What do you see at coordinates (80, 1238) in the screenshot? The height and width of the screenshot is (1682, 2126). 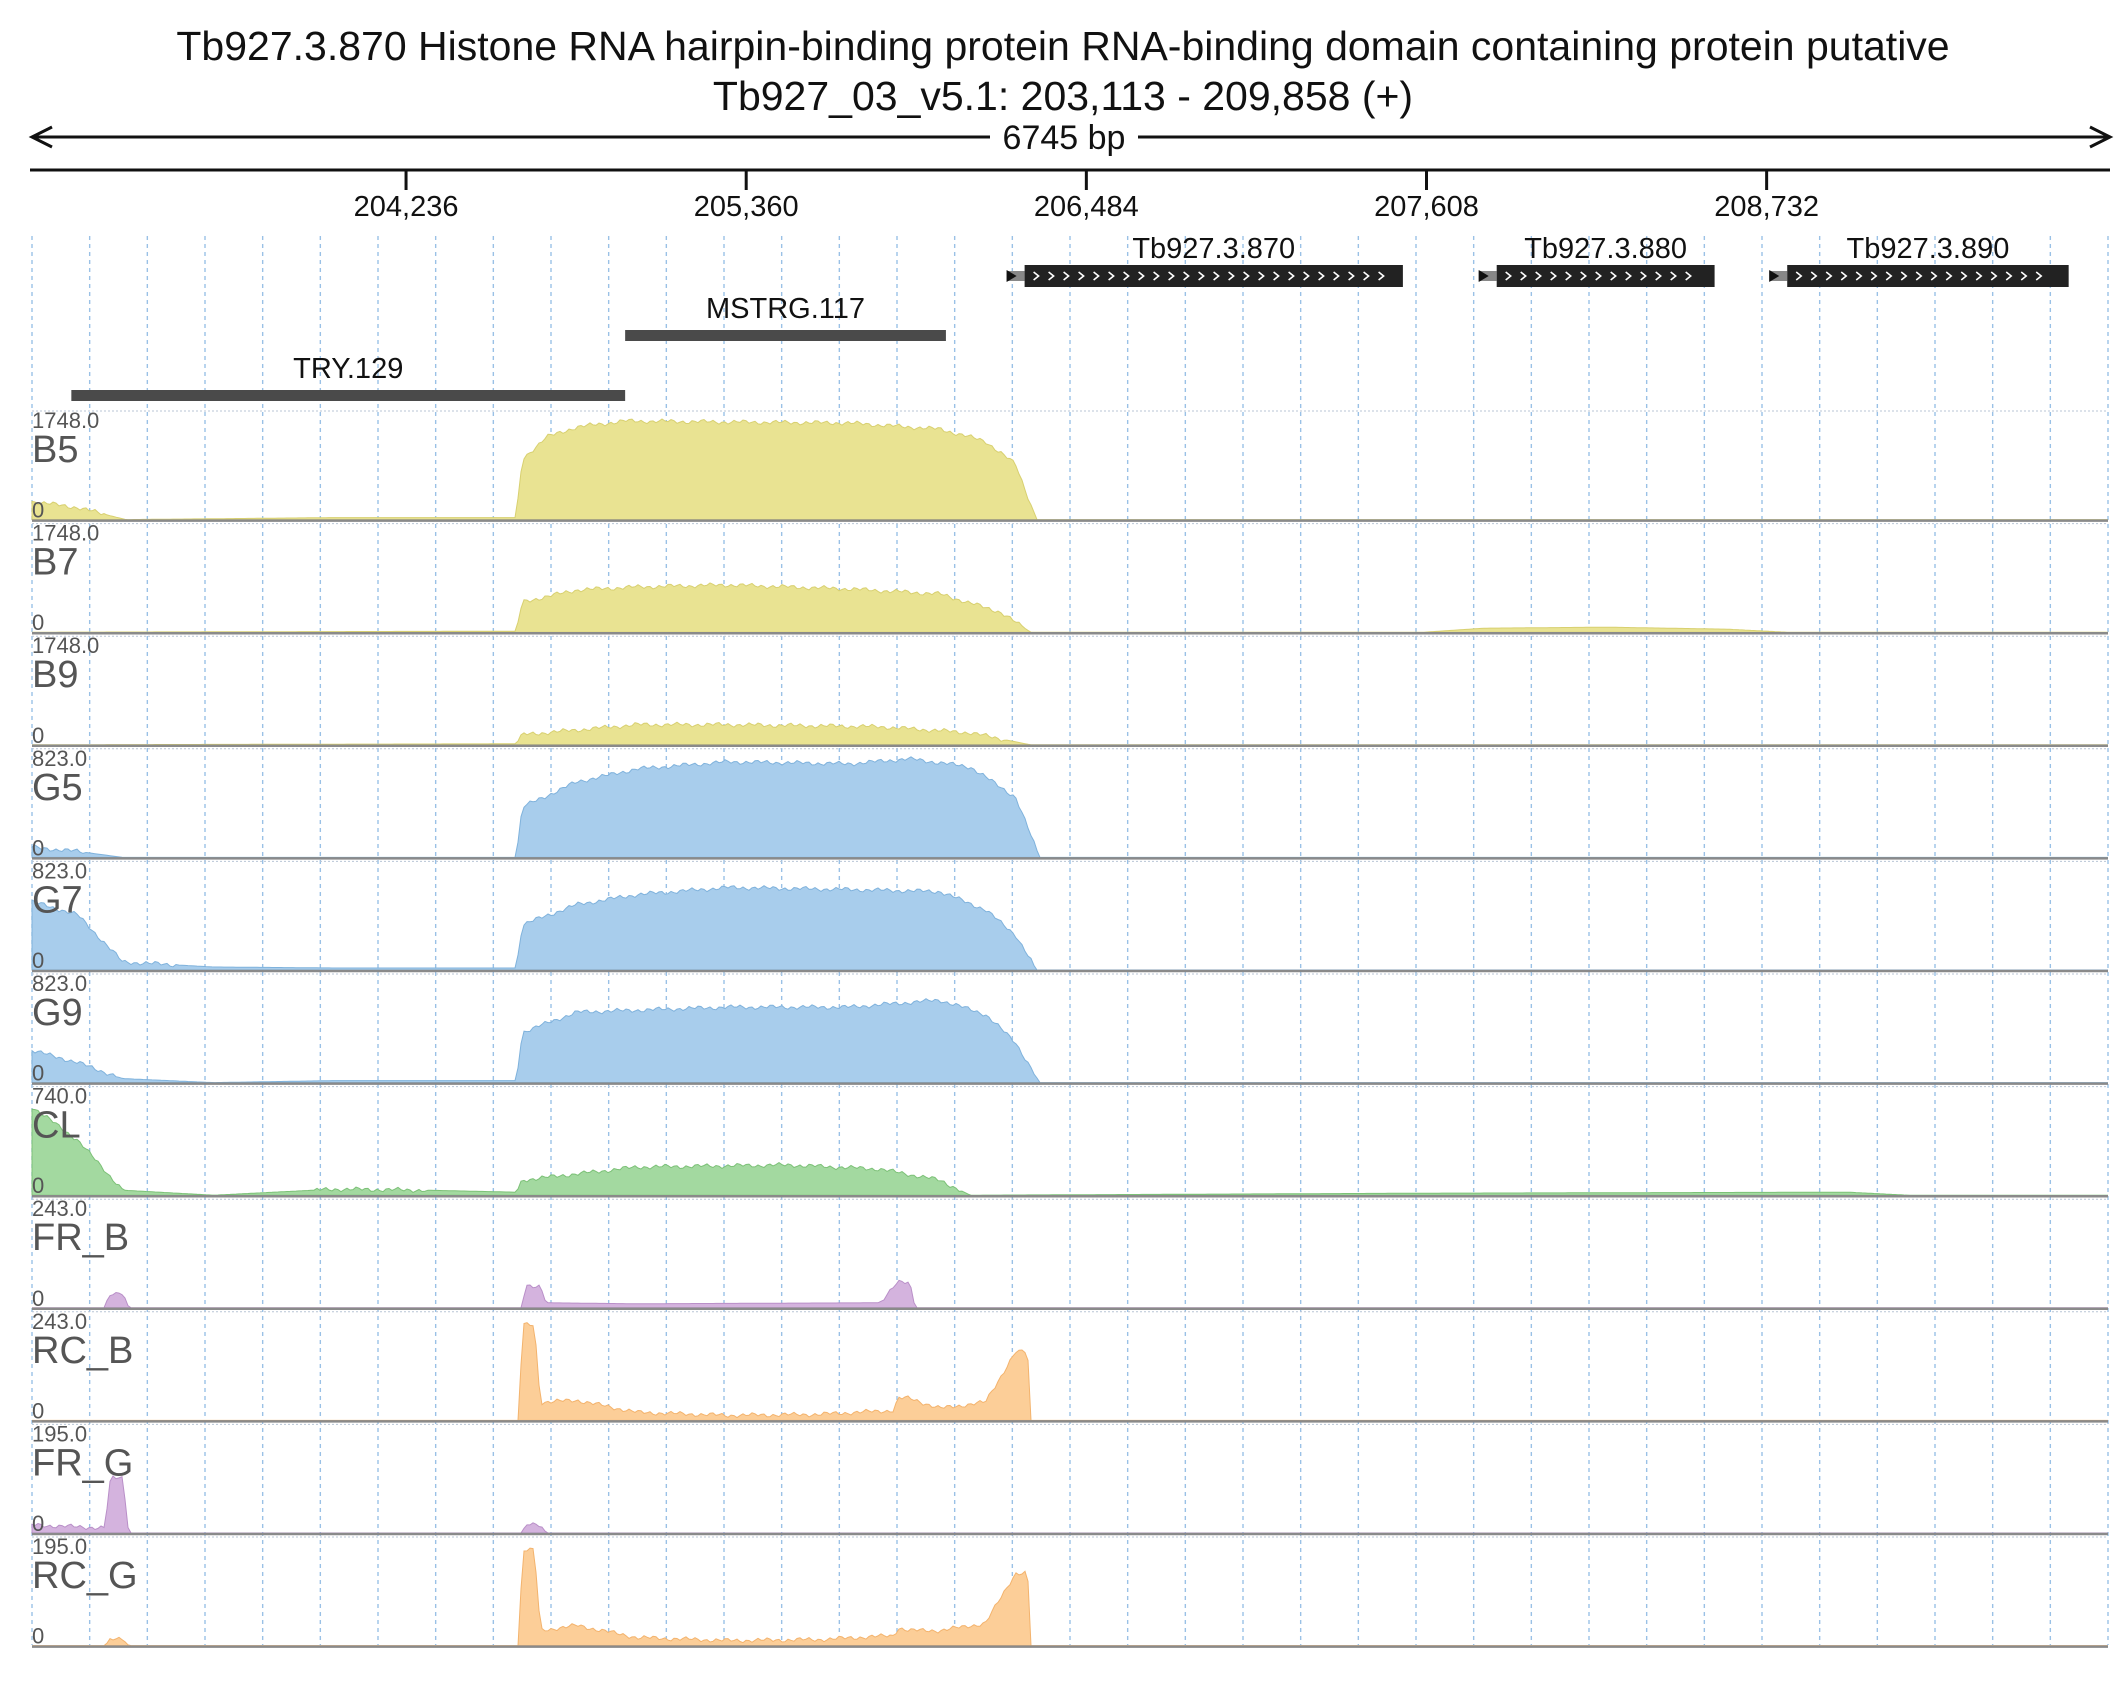 I see `track-name: FR_B` at bounding box center [80, 1238].